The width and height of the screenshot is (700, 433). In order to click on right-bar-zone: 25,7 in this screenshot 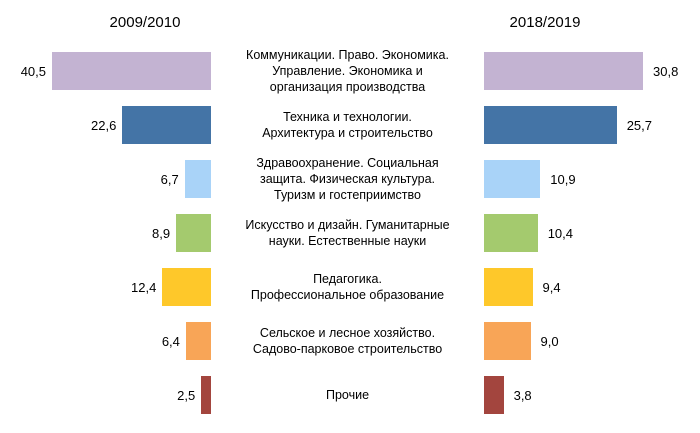, I will do `click(592, 125)`.